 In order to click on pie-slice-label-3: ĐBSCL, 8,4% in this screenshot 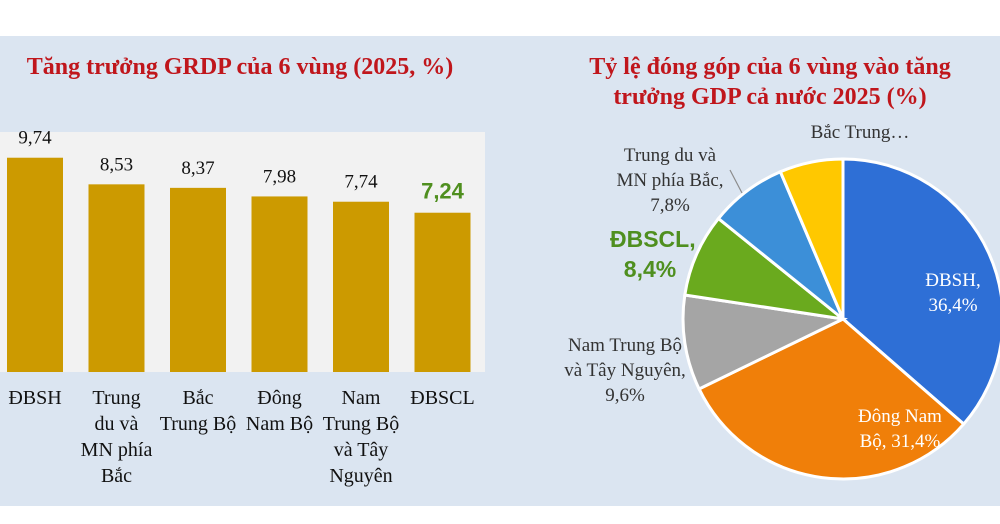, I will do `click(653, 254)`.